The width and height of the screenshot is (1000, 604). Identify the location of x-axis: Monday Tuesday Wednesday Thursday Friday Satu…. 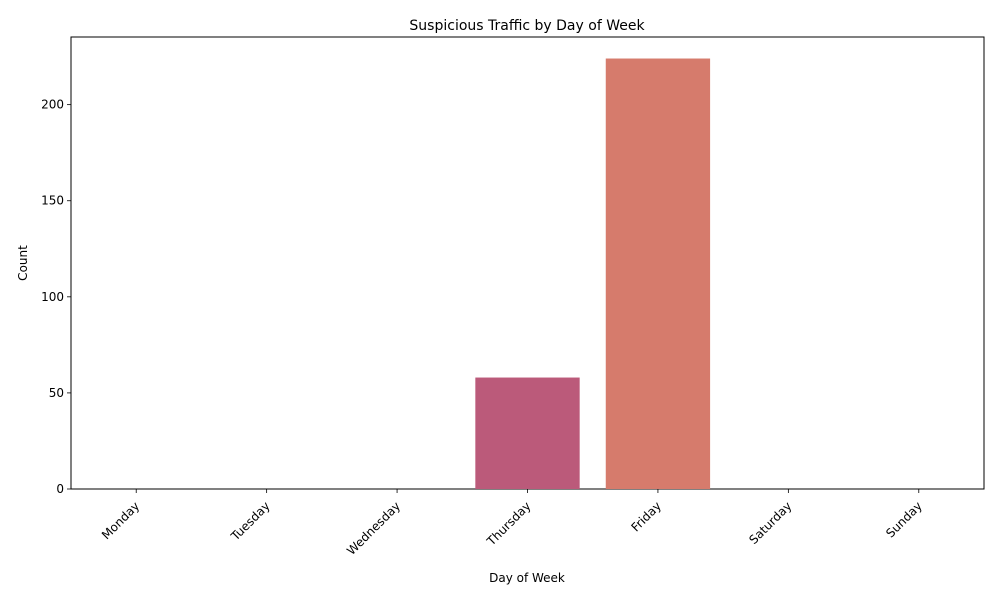
(512, 523).